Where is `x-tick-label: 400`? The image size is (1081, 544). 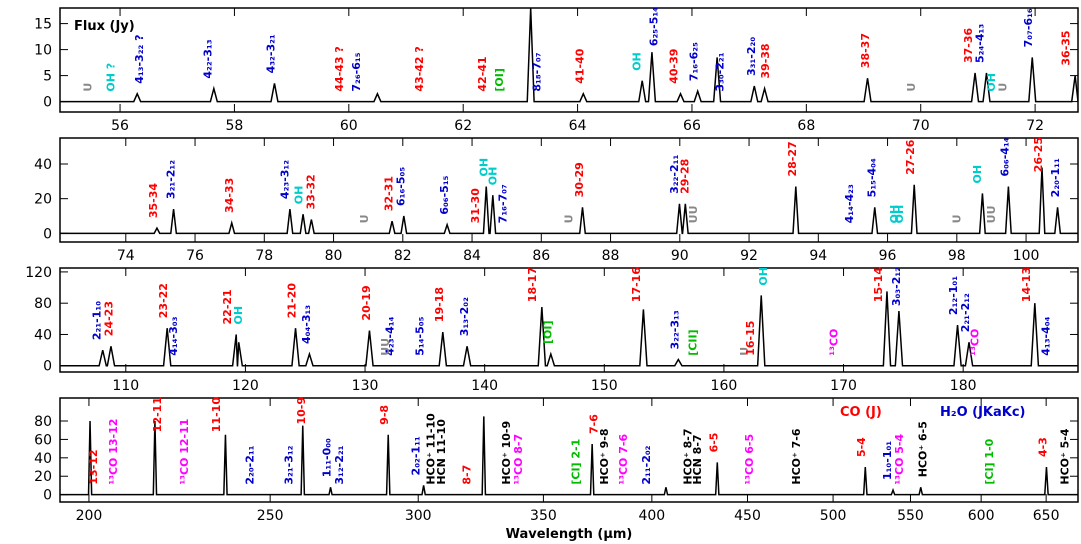 x-tick-label: 400 is located at coordinates (651, 516).